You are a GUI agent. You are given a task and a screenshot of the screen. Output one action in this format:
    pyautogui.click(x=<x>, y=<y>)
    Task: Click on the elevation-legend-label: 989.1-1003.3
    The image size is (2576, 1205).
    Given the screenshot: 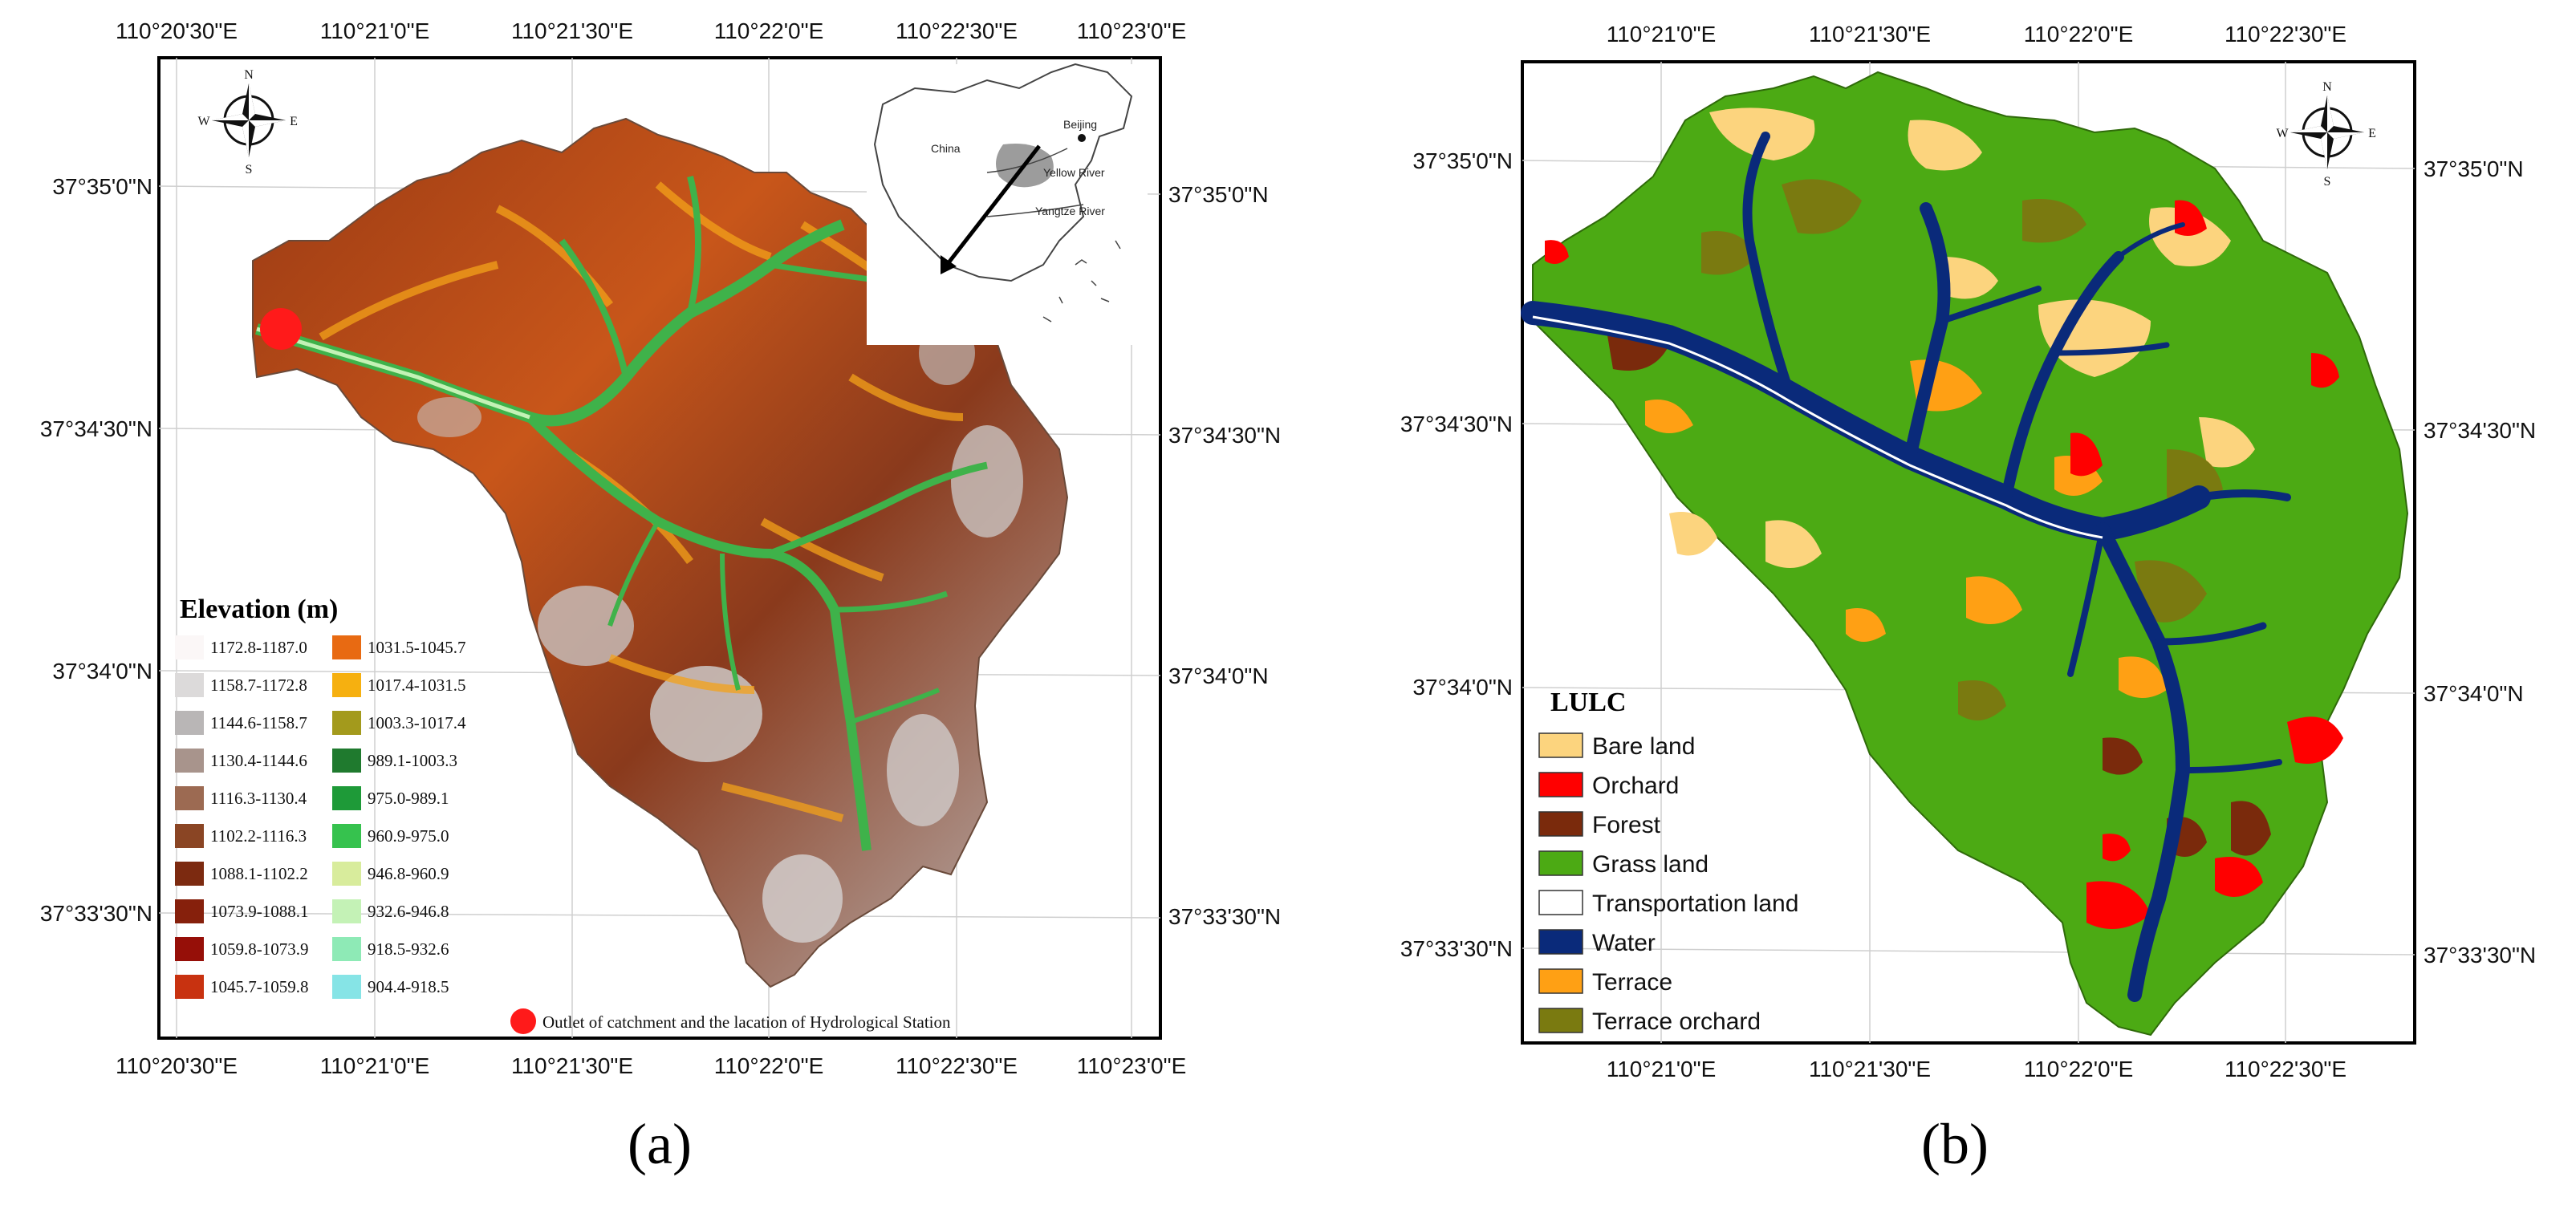 What is the action you would take?
    pyautogui.click(x=412, y=760)
    